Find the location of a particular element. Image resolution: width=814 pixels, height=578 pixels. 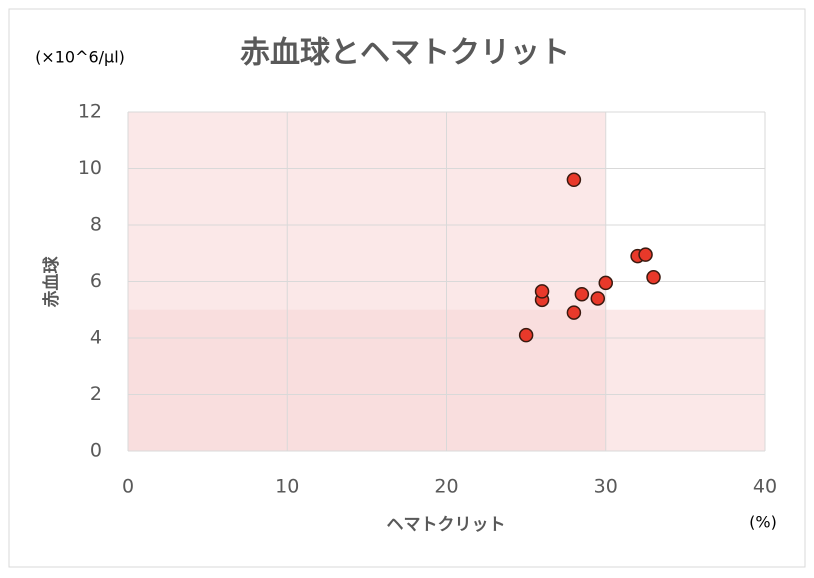

y-tick-label: 6 is located at coordinates (96, 281).